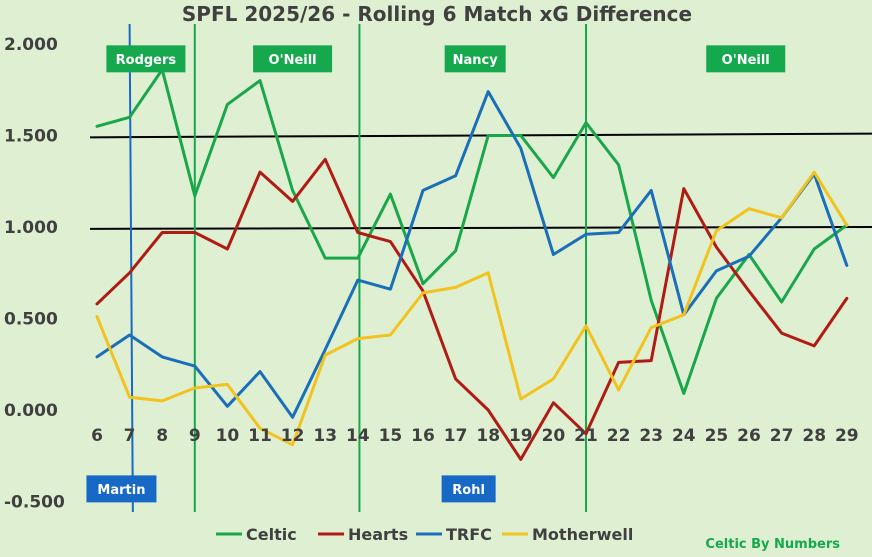  I want to click on x-tick-label: 21, so click(586, 436).